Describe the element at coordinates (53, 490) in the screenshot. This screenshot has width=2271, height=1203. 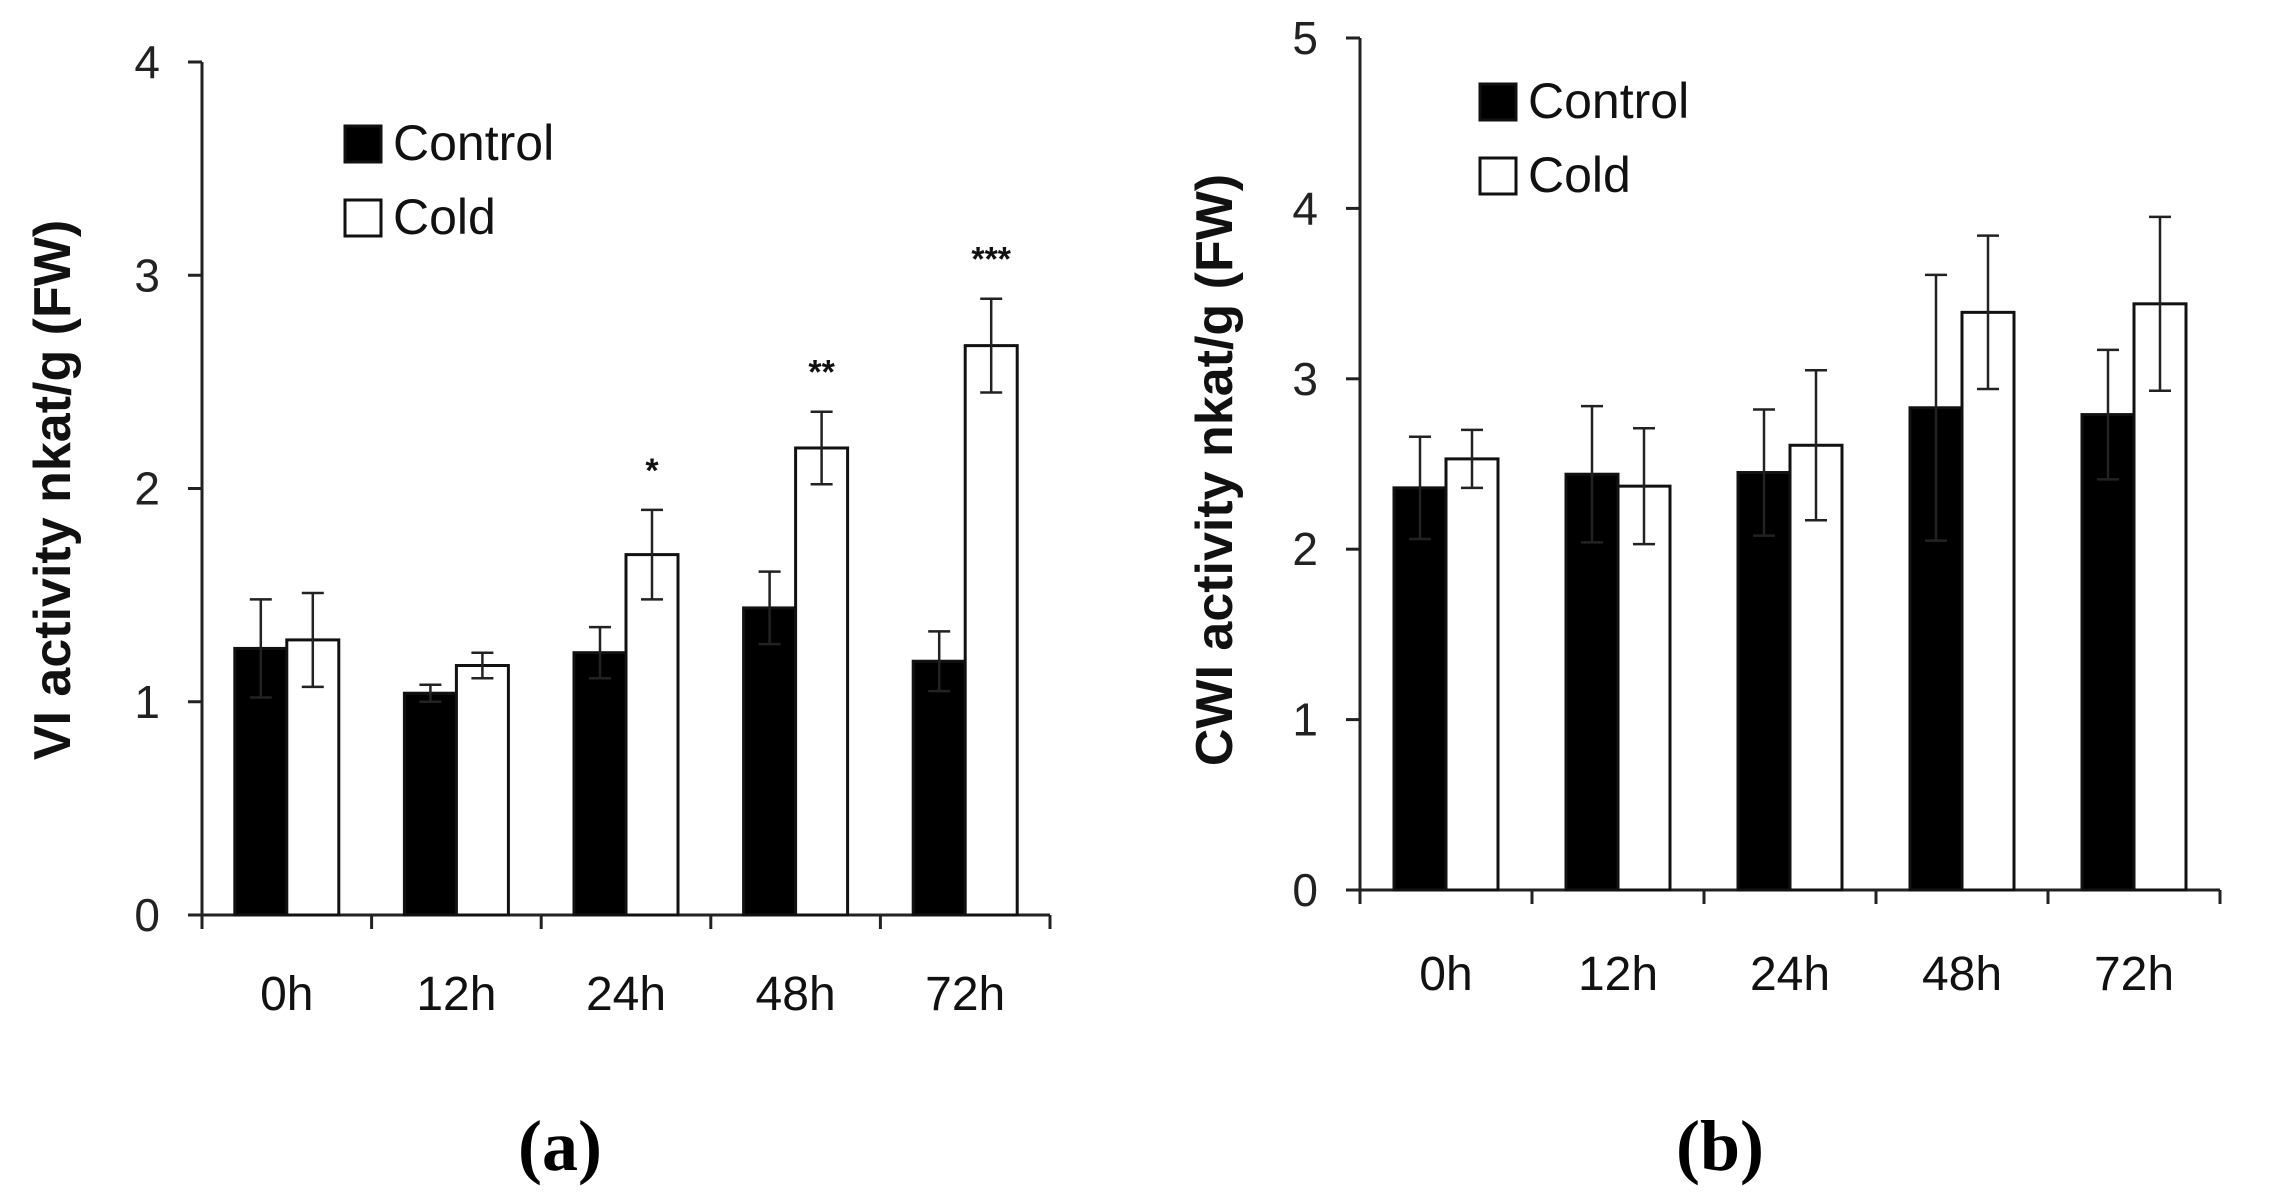
I see `y-axis-label: VI activity nkat/g (FW)` at that location.